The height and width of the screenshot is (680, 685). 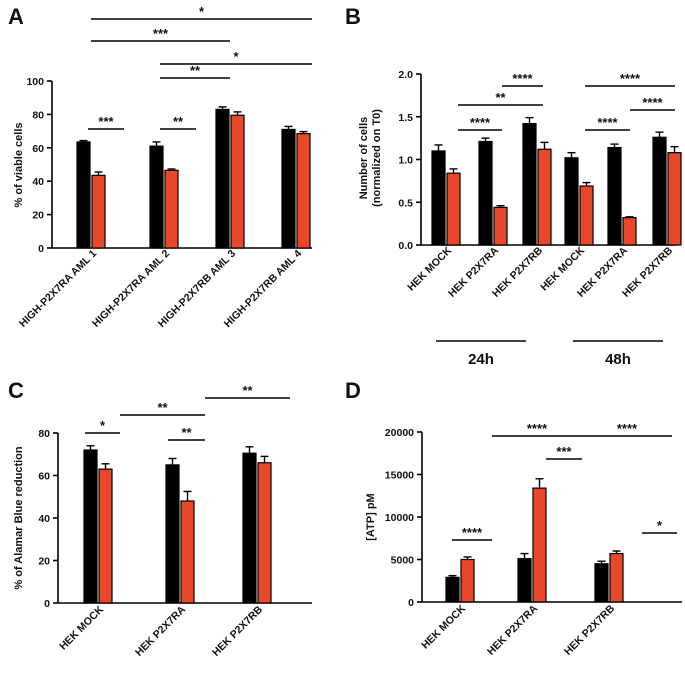 What do you see at coordinates (16, 16) in the screenshot?
I see `panel-label: A` at bounding box center [16, 16].